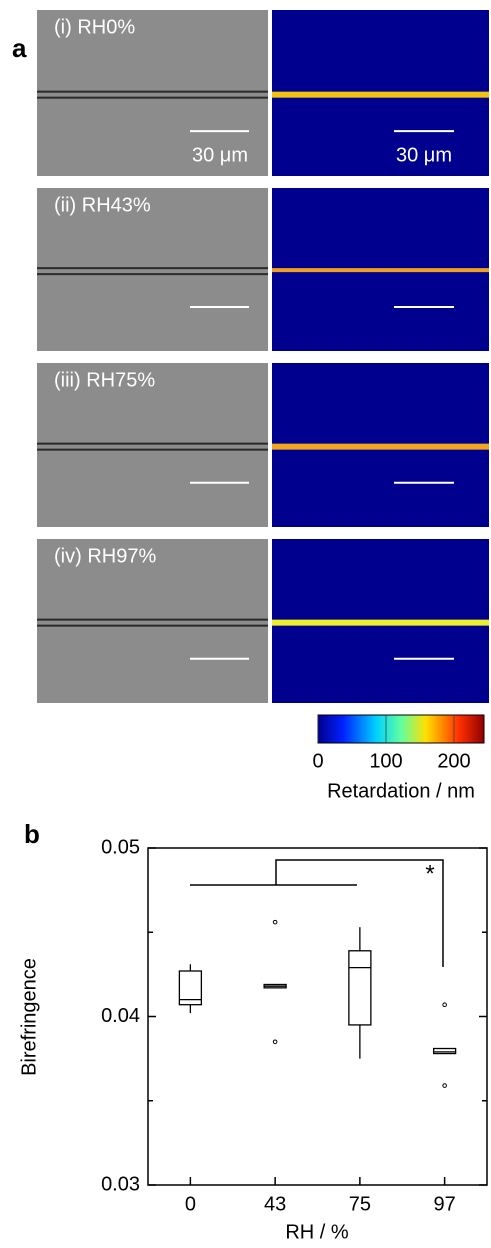 This screenshot has width=491, height=1248. I want to click on colorbar-label: Retardation / nm, so click(401, 791).